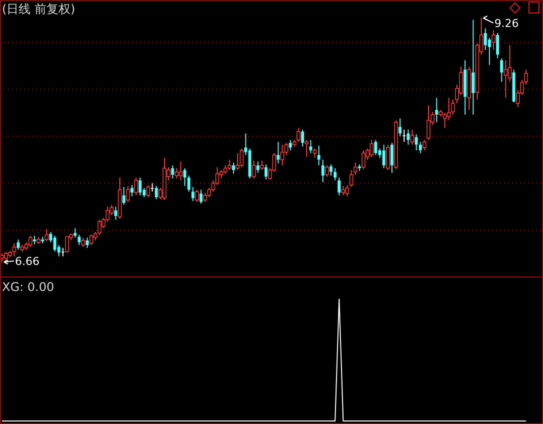 The height and width of the screenshot is (424, 543). Describe the element at coordinates (27, 261) in the screenshot. I see `annotation: 6.66` at that location.